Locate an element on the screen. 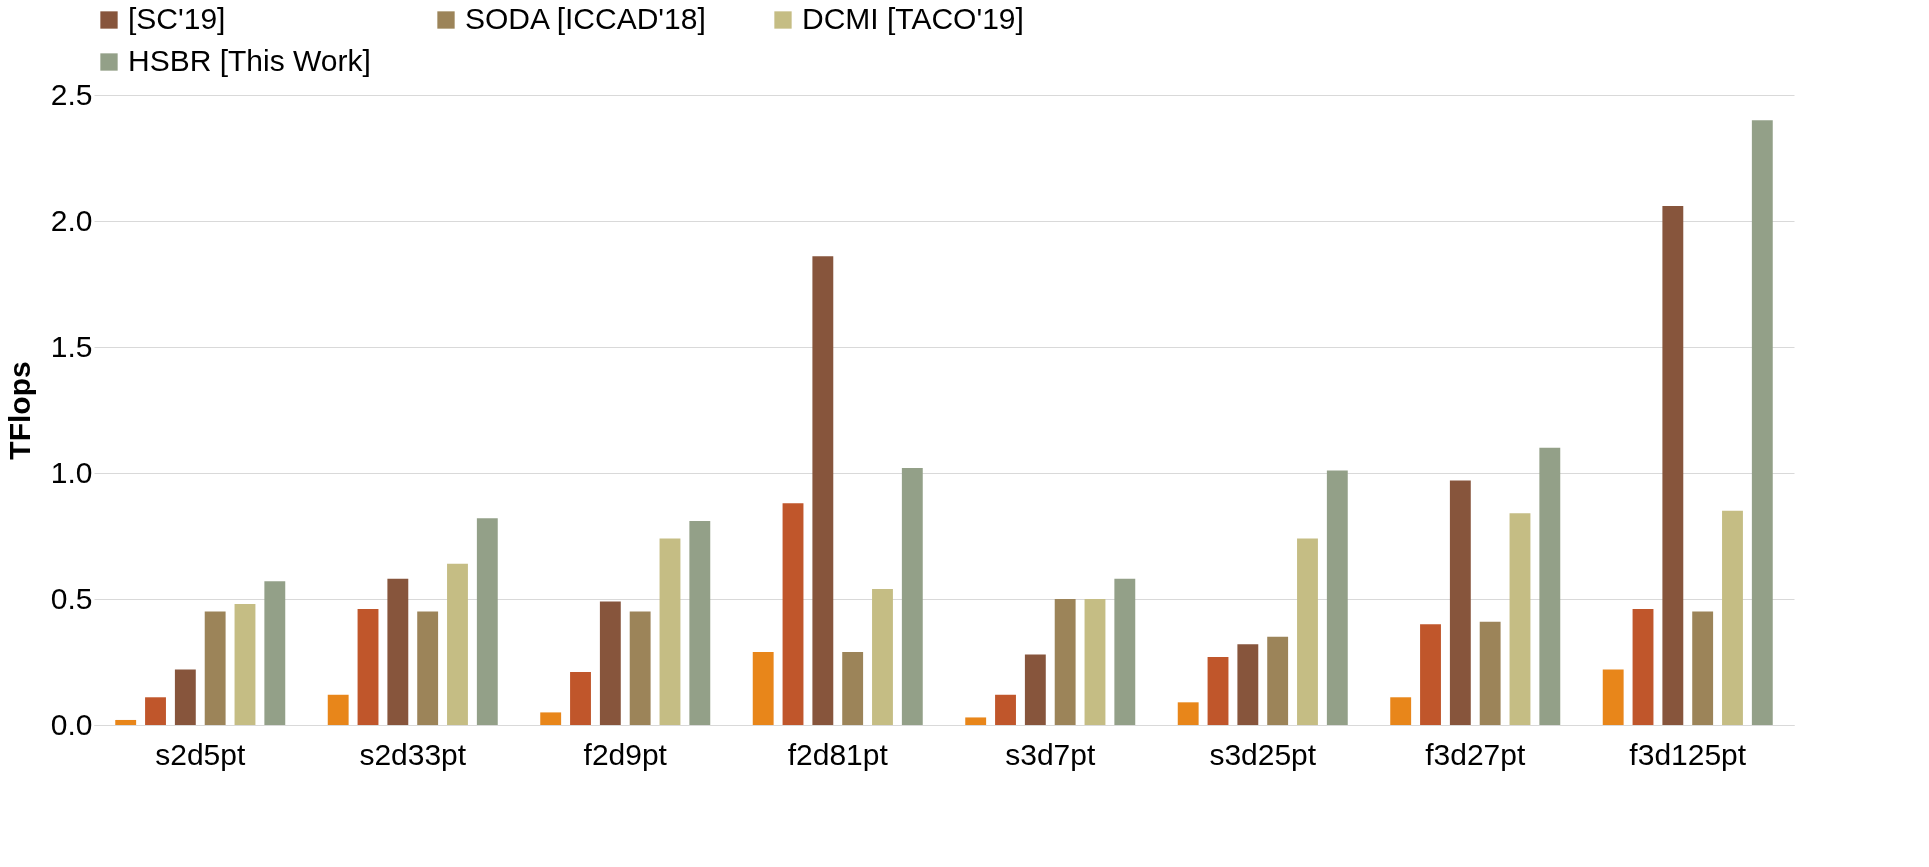 This screenshot has height=867, width=1929. x-tick-label: f2d81pt is located at coordinates (838, 754).